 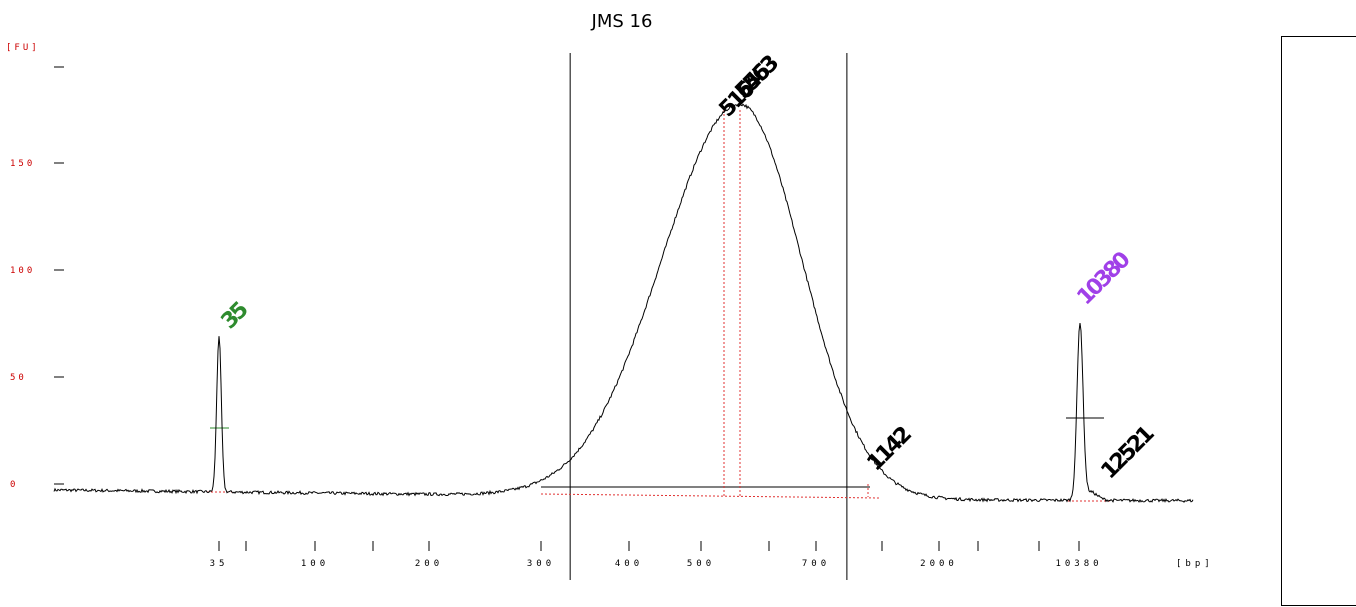 I want to click on x-axis-label: [bp], so click(x=1195, y=564).